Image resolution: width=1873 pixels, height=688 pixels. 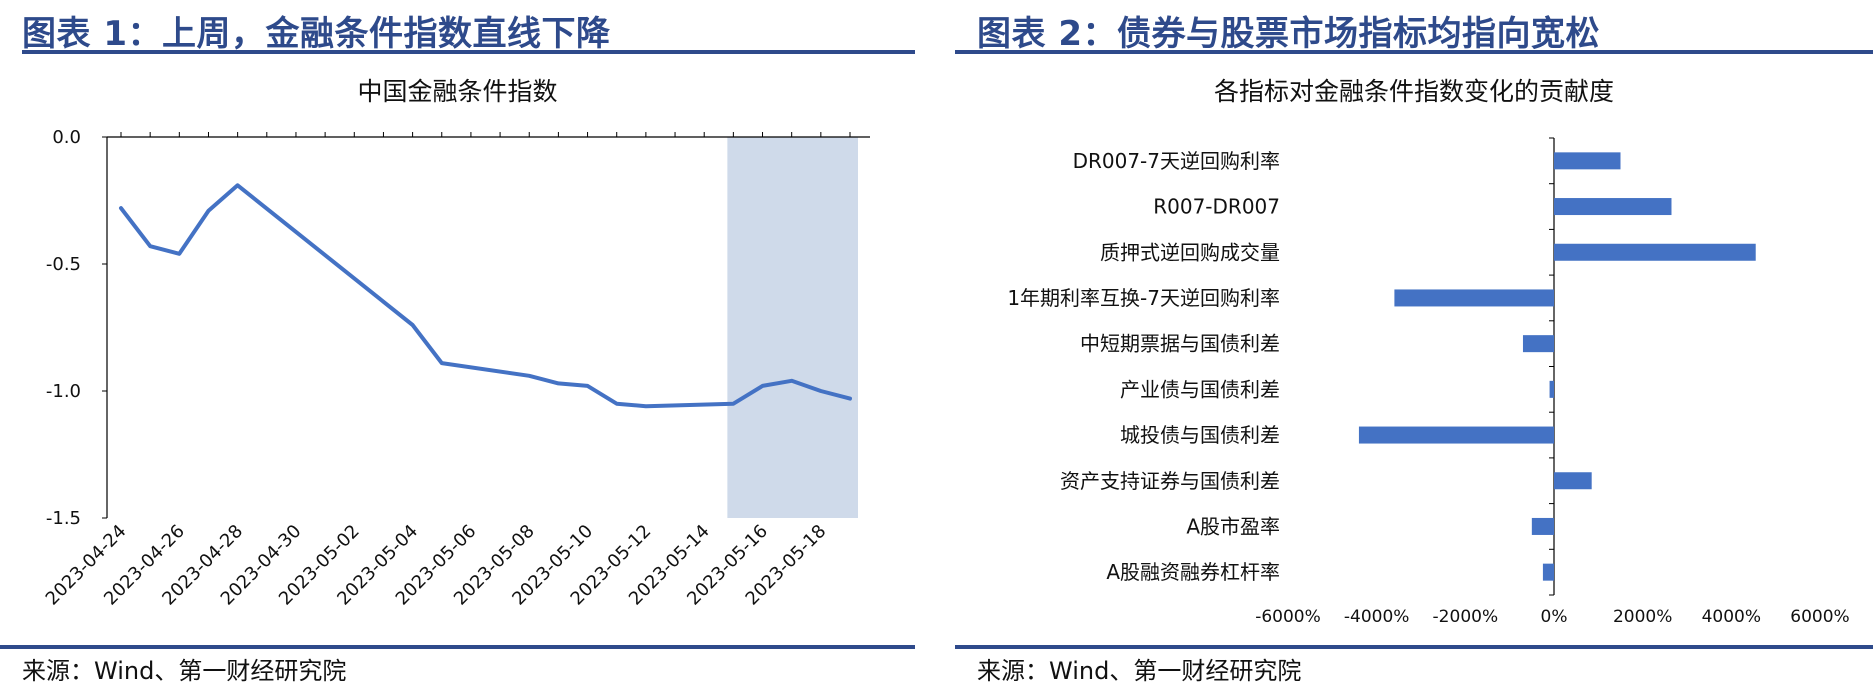 What do you see at coordinates (485, 296) in the screenshot?
I see `series-line` at bounding box center [485, 296].